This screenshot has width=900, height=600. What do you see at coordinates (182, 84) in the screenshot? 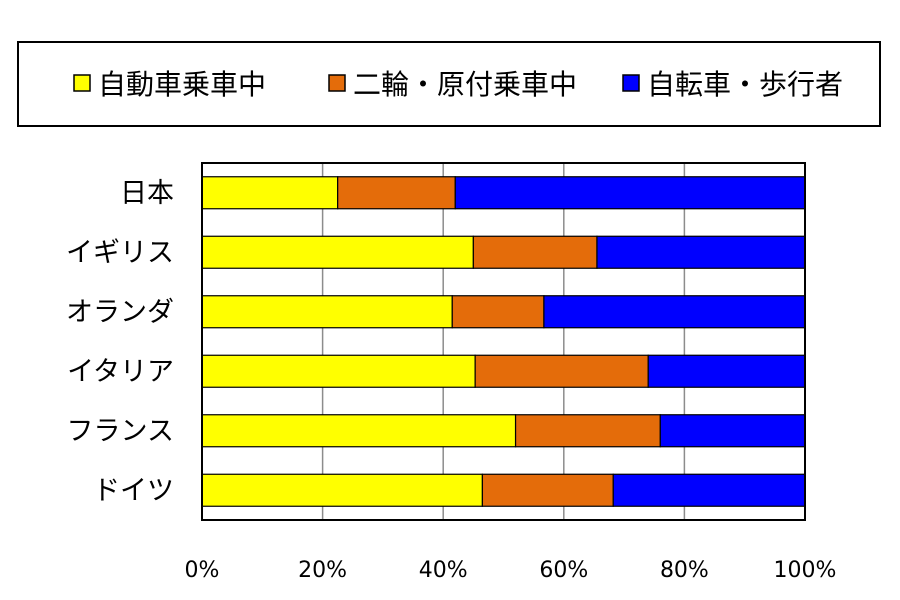
I see `legend-label-0: 自動車乗車中` at bounding box center [182, 84].